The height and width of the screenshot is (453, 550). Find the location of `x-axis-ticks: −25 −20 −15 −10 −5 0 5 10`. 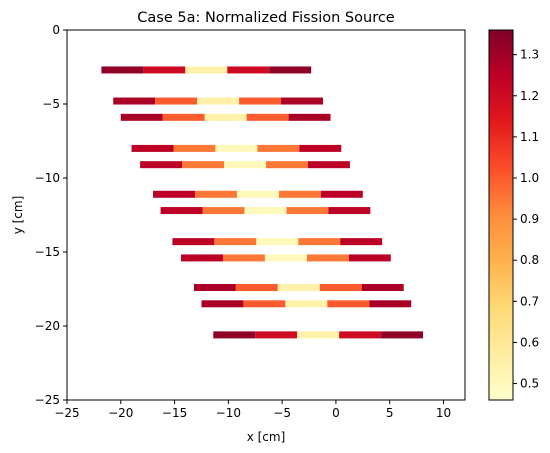

x-axis-ticks: −25 −20 −15 −10 −5 0 5 10 is located at coordinates (252, 410).